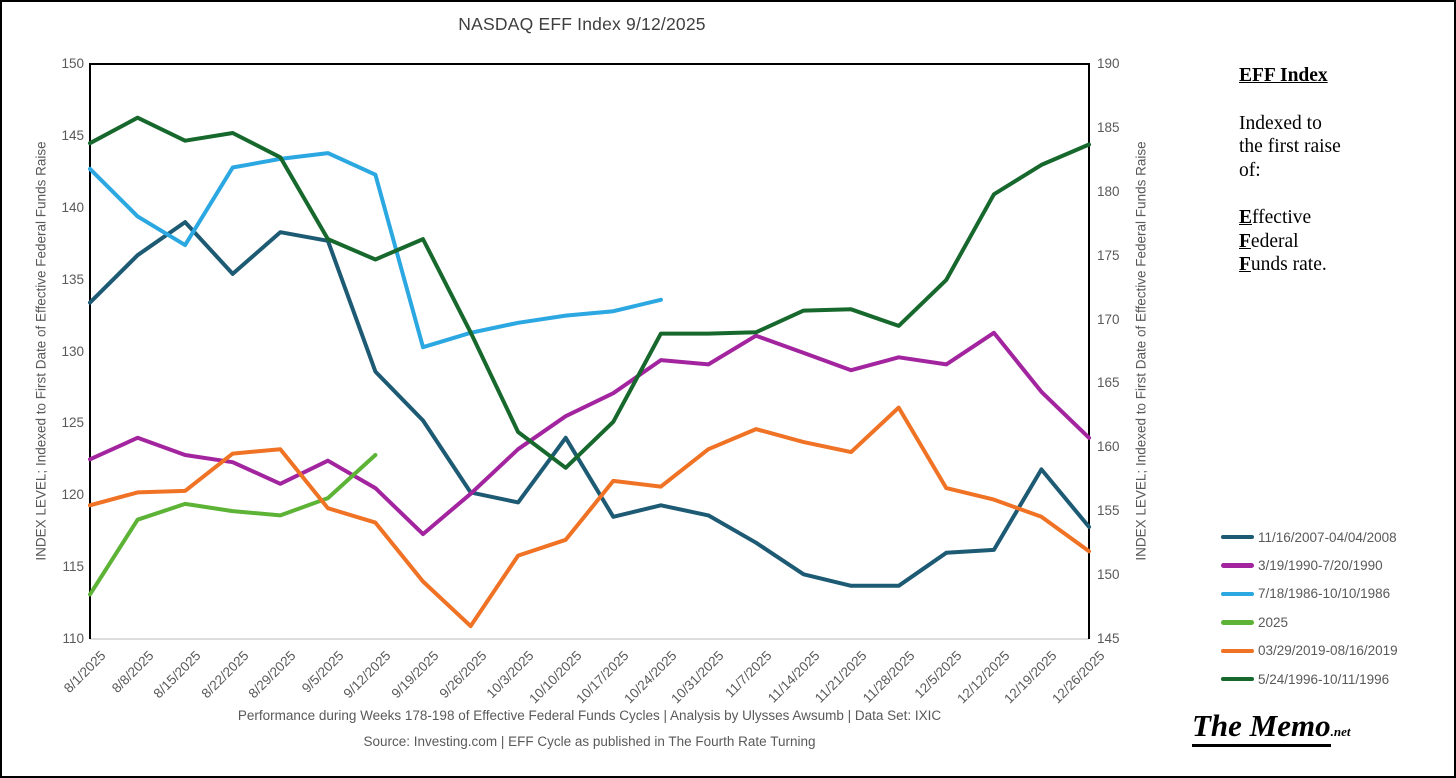 This screenshot has width=1456, height=778. Describe the element at coordinates (1108, 63) in the screenshot. I see `right-axis-tick-label: 190` at that location.